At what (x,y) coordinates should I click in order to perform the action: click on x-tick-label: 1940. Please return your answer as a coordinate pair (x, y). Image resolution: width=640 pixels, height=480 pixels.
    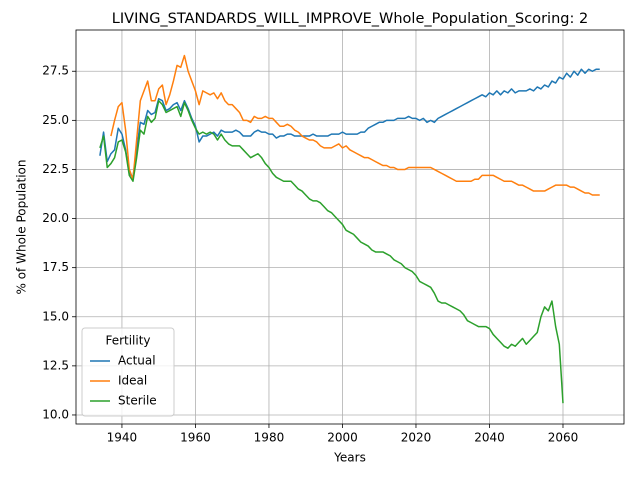
    Looking at the image, I should click on (122, 438).